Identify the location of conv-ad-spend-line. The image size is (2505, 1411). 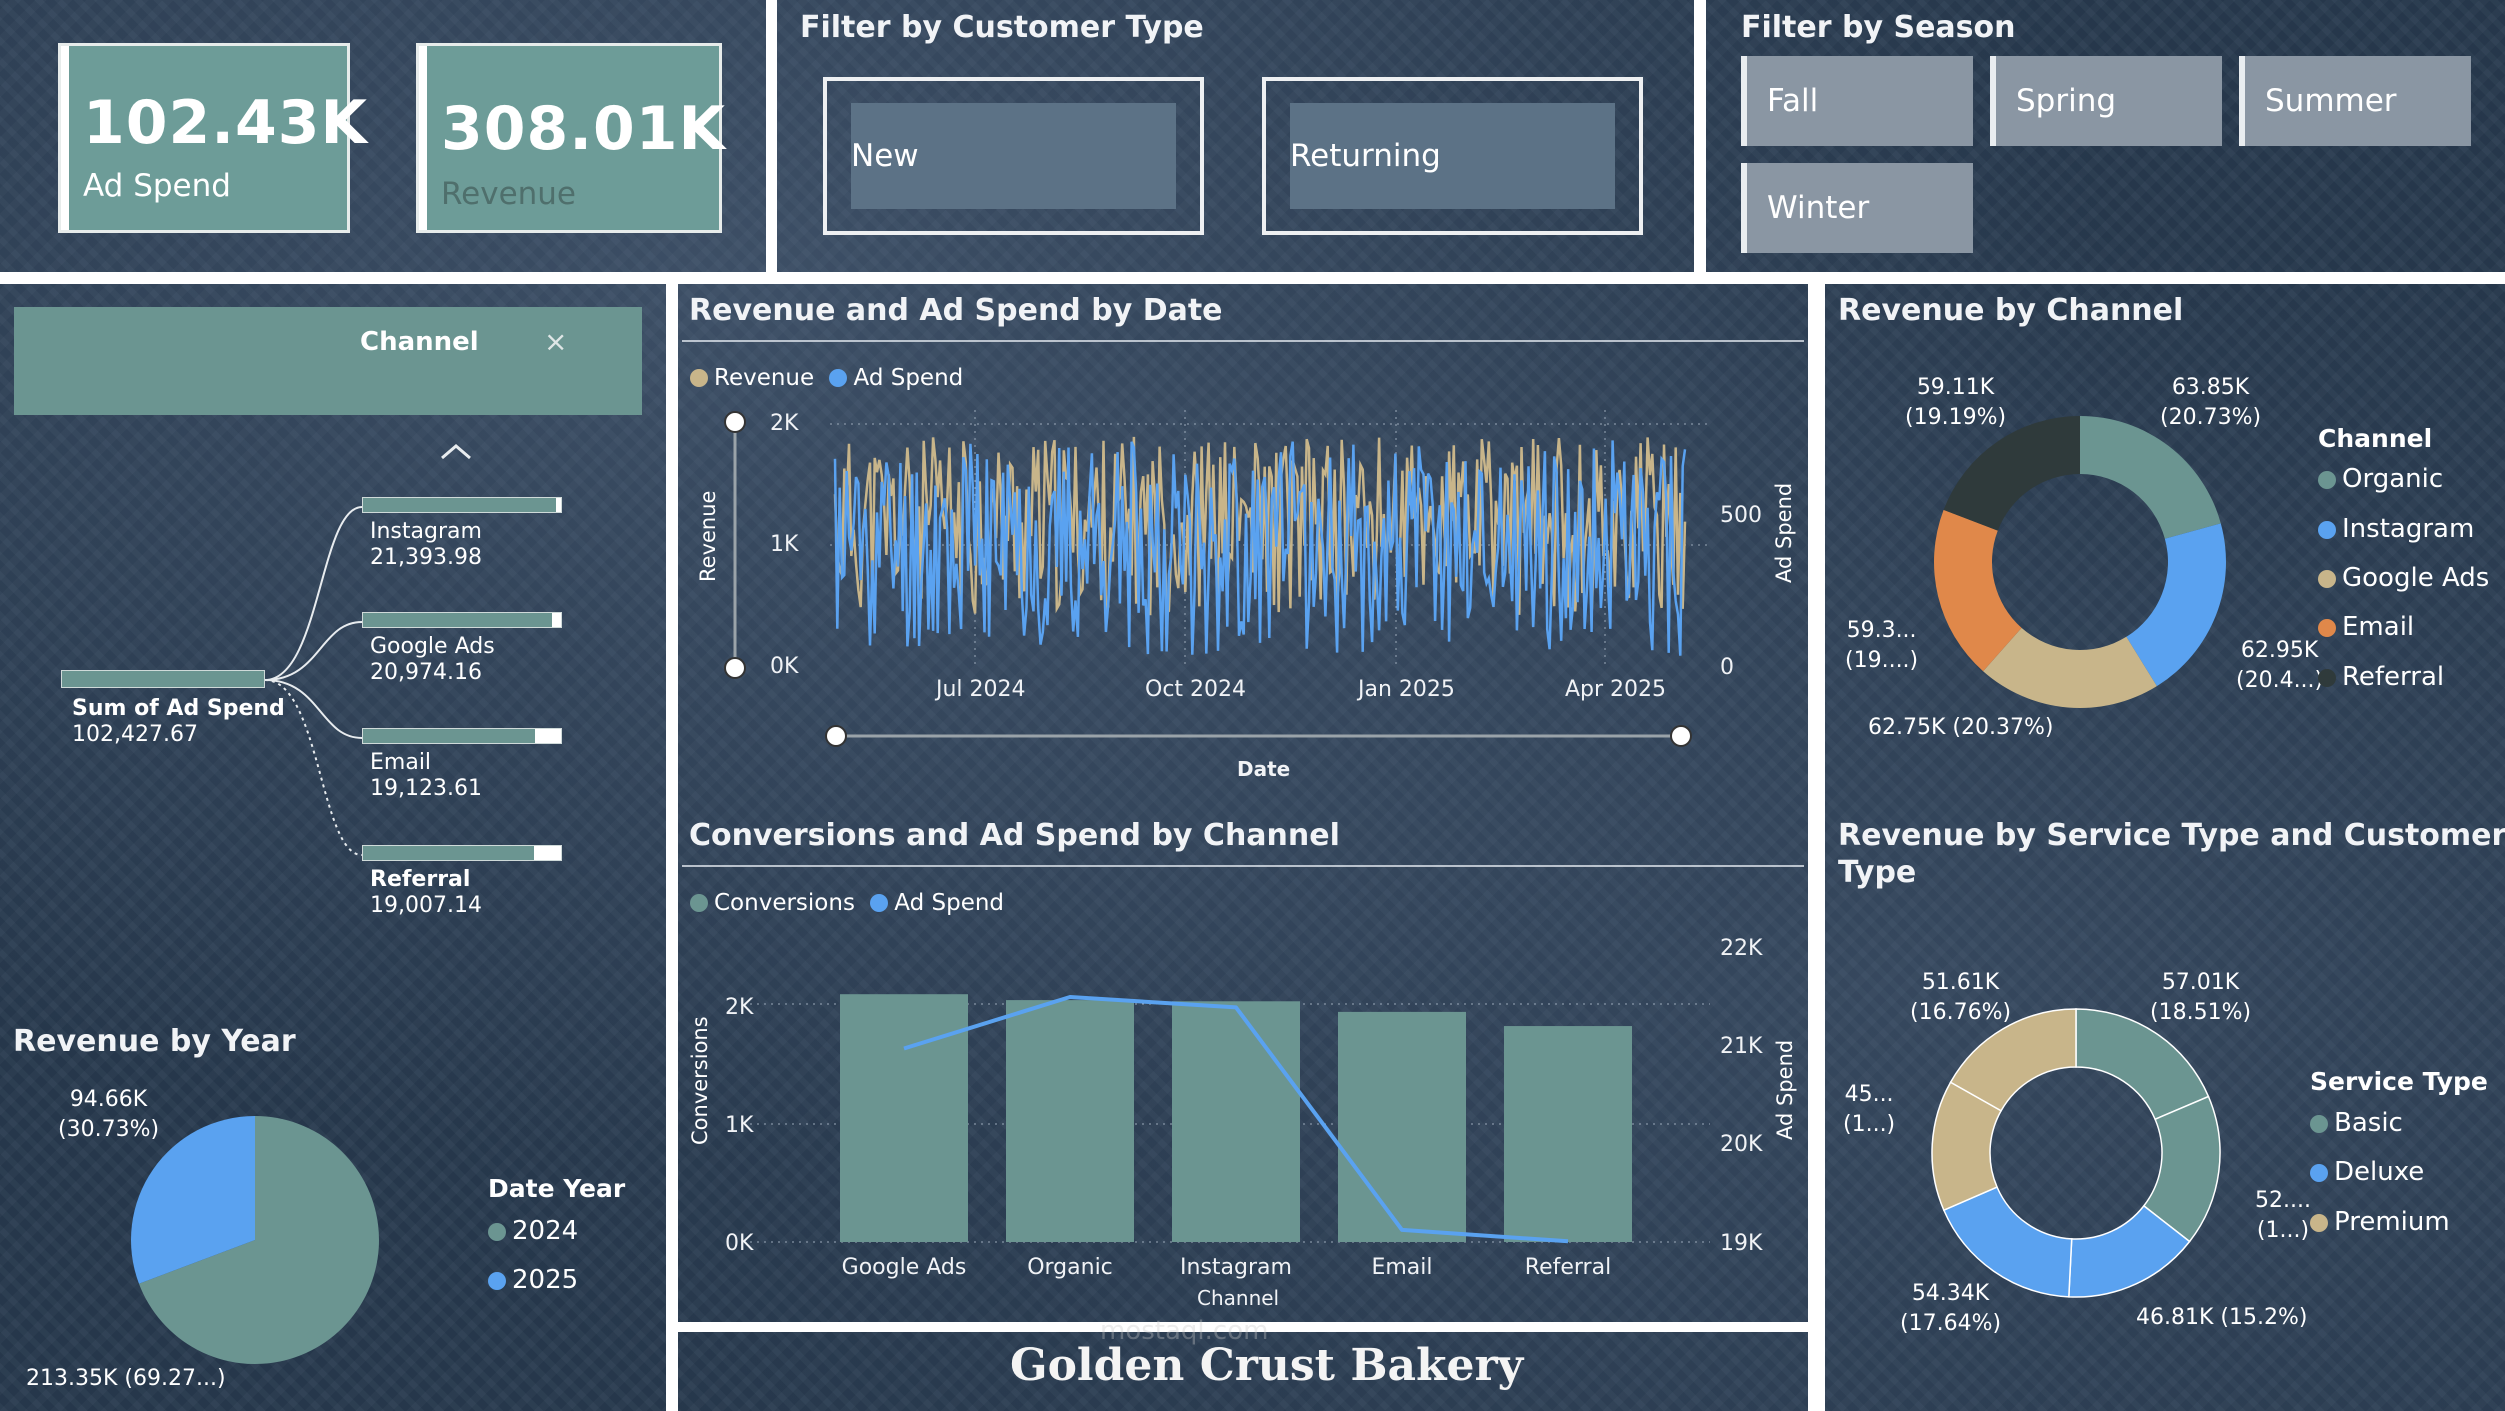
(1236, 1119).